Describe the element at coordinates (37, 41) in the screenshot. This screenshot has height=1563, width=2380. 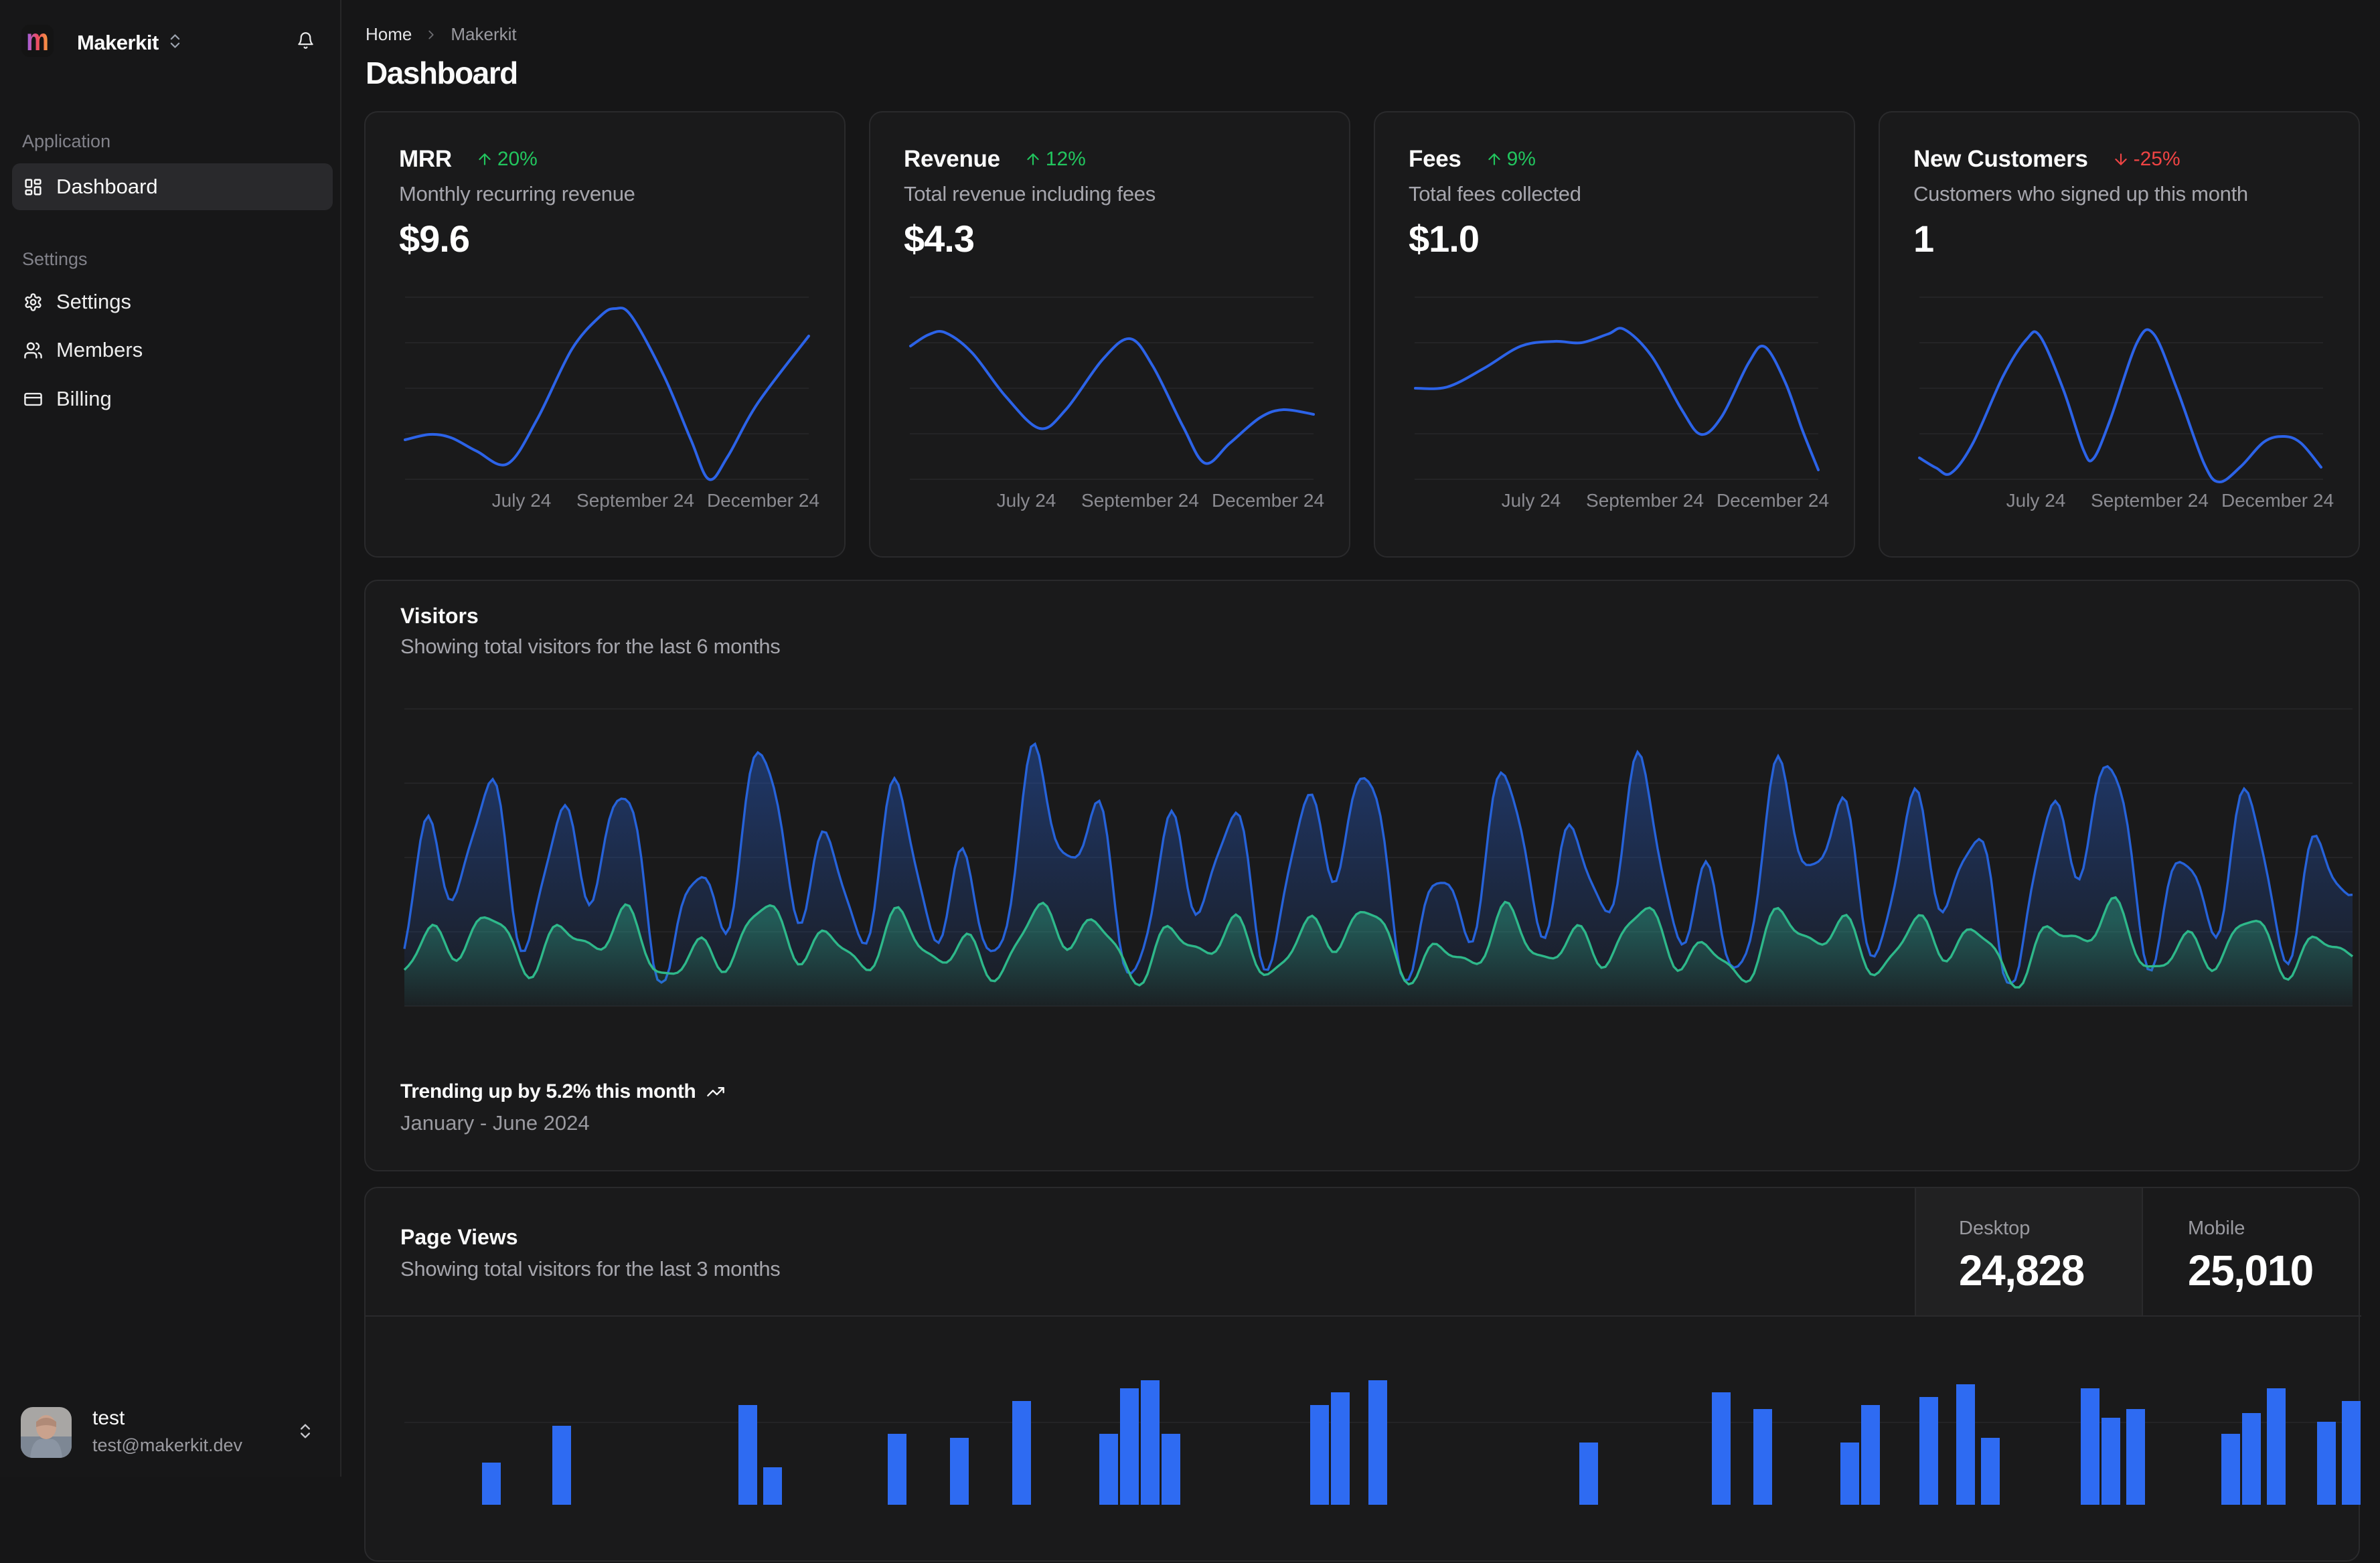
I see `svg-text: m` at that location.